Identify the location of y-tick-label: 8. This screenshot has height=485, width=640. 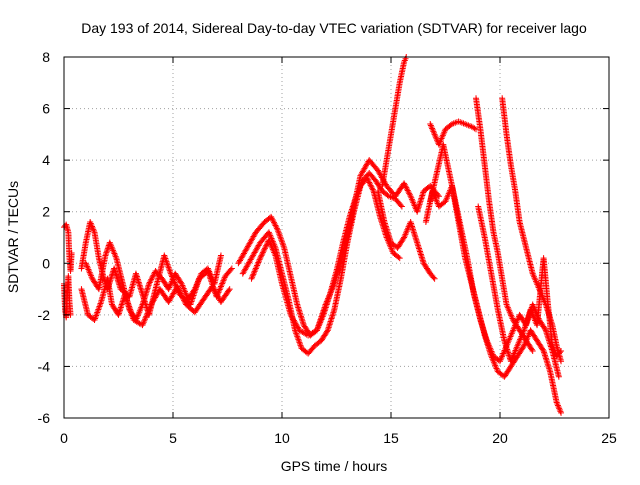
(46, 57).